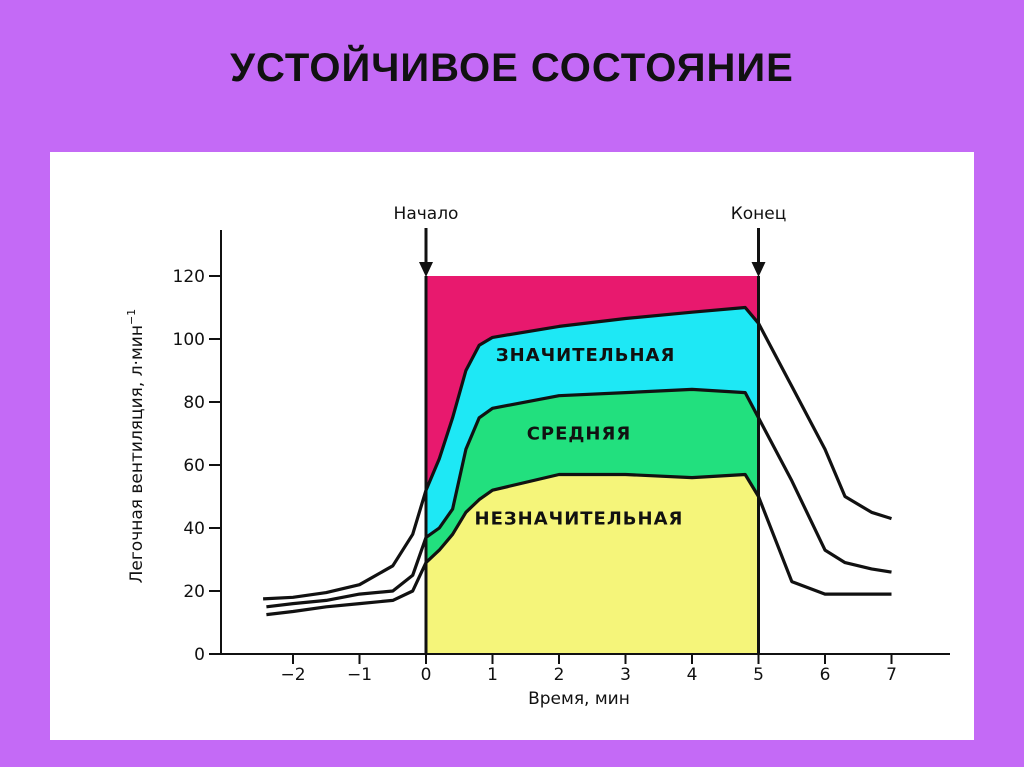 The width and height of the screenshot is (1024, 767). I want to click on y-axis-title-superscript: −1, so click(131, 317).